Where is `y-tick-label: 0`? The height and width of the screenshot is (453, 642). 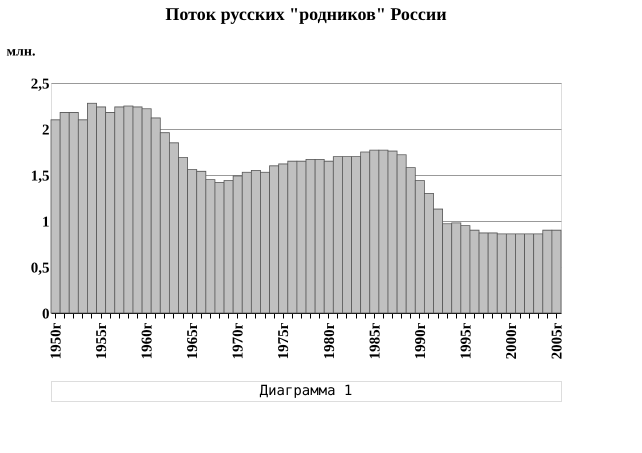
y-tick-label: 0 is located at coordinates (46, 314).